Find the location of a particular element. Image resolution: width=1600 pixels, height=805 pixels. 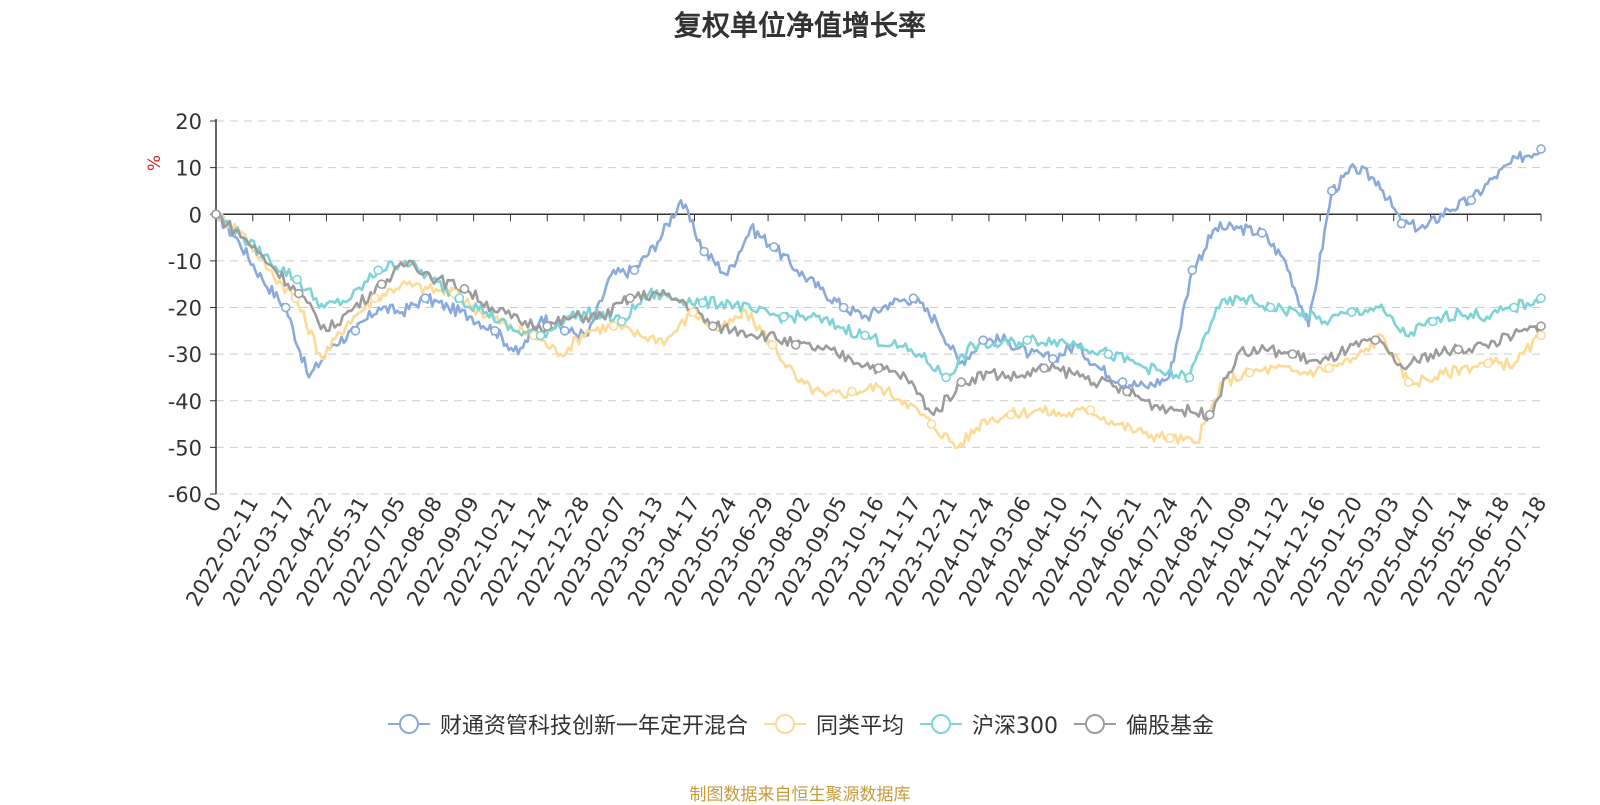

y-tick-label: -20 is located at coordinates (185, 309).